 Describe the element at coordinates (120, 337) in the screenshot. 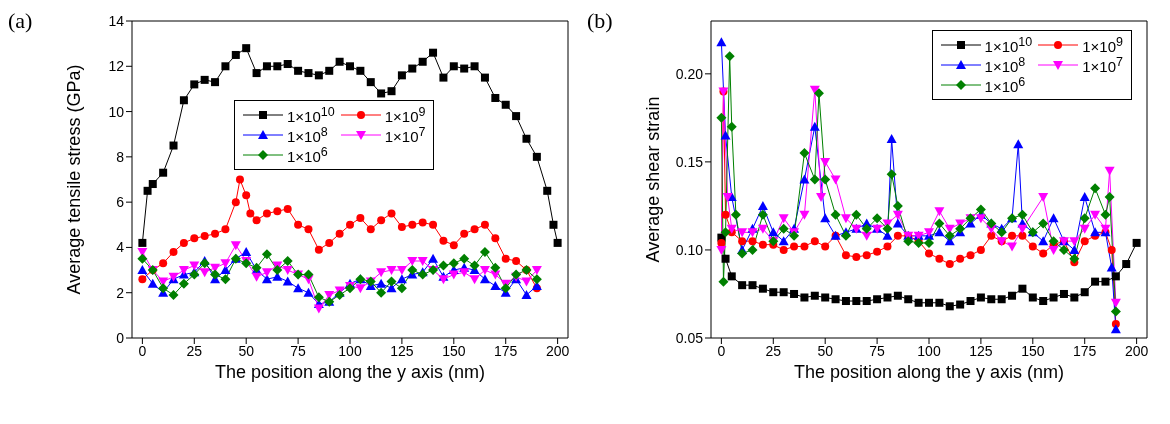

I see `y-tick-label: 0` at that location.